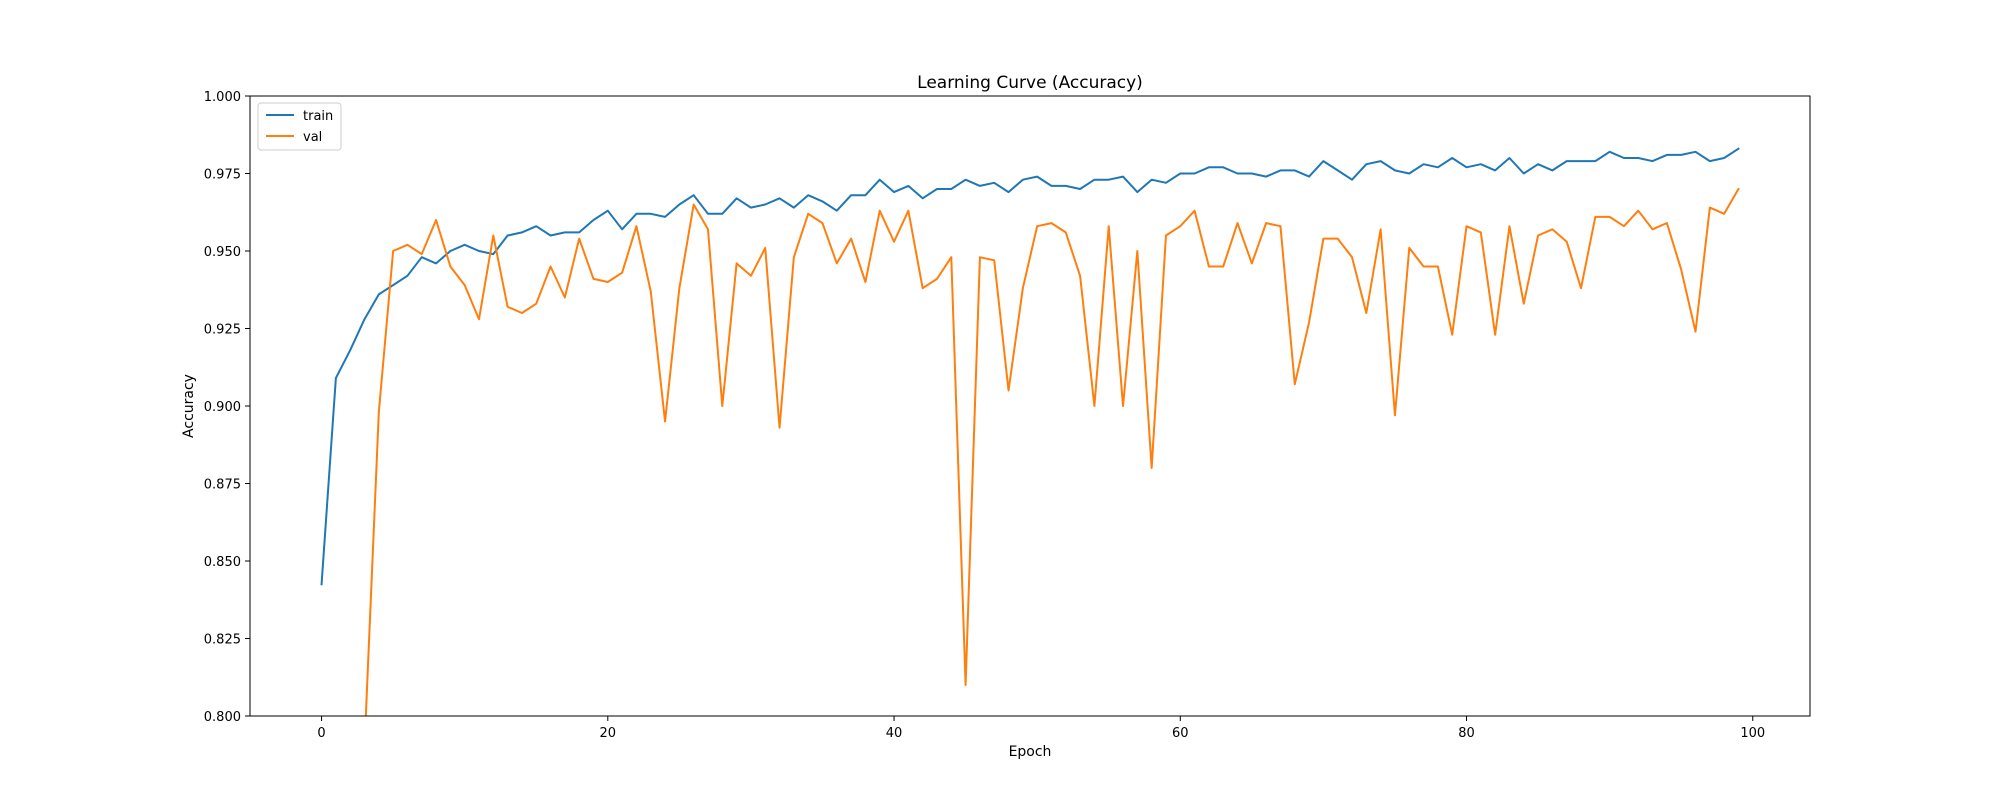  Describe the element at coordinates (1752, 733) in the screenshot. I see `x-tick-label: 100` at that location.